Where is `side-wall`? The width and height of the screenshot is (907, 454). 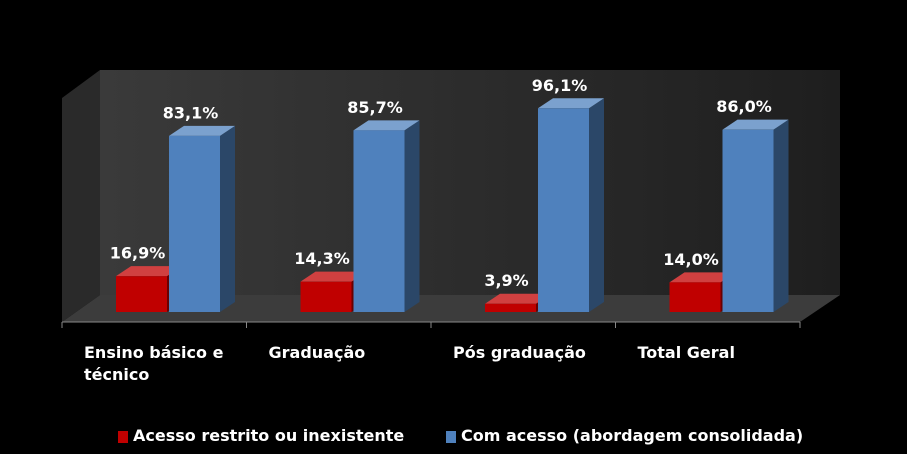
side-wall is located at coordinates (81, 196).